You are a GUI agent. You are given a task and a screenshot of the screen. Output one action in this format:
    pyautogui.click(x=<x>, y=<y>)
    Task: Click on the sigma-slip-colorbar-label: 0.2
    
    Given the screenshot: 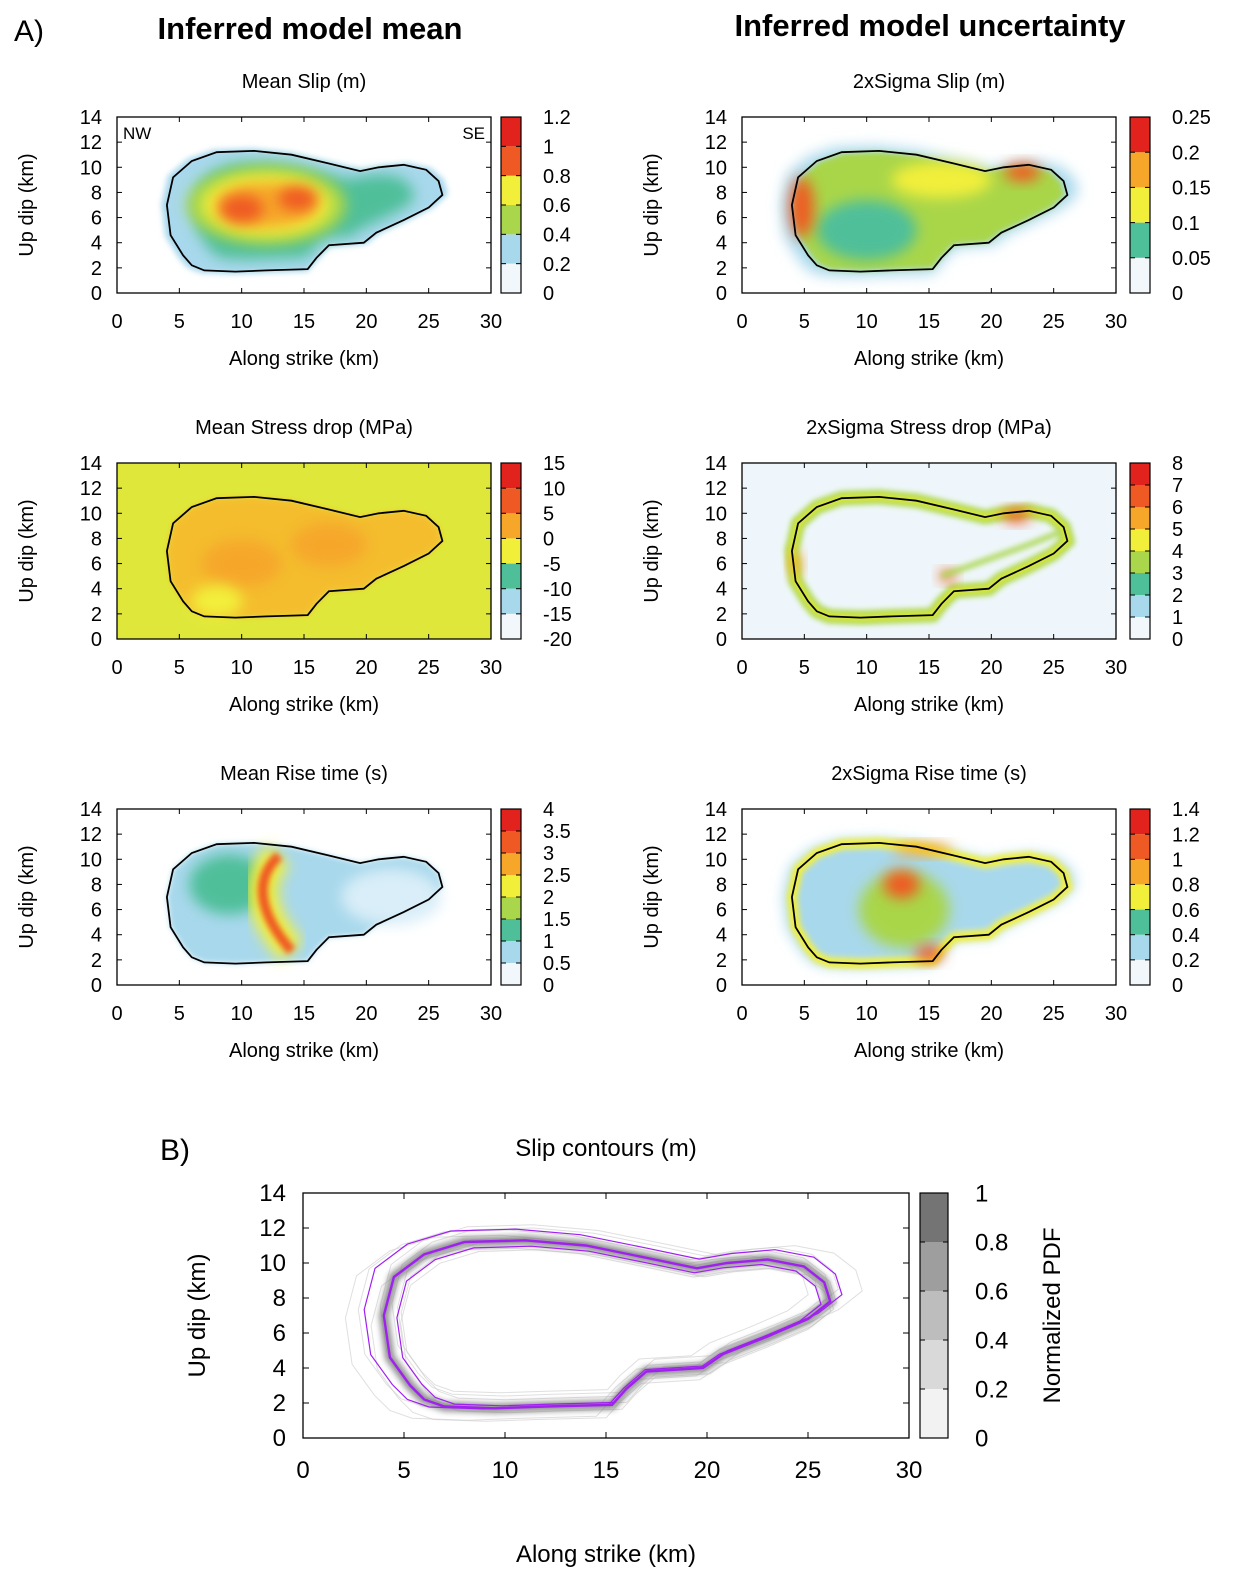 What is the action you would take?
    pyautogui.click(x=1186, y=153)
    